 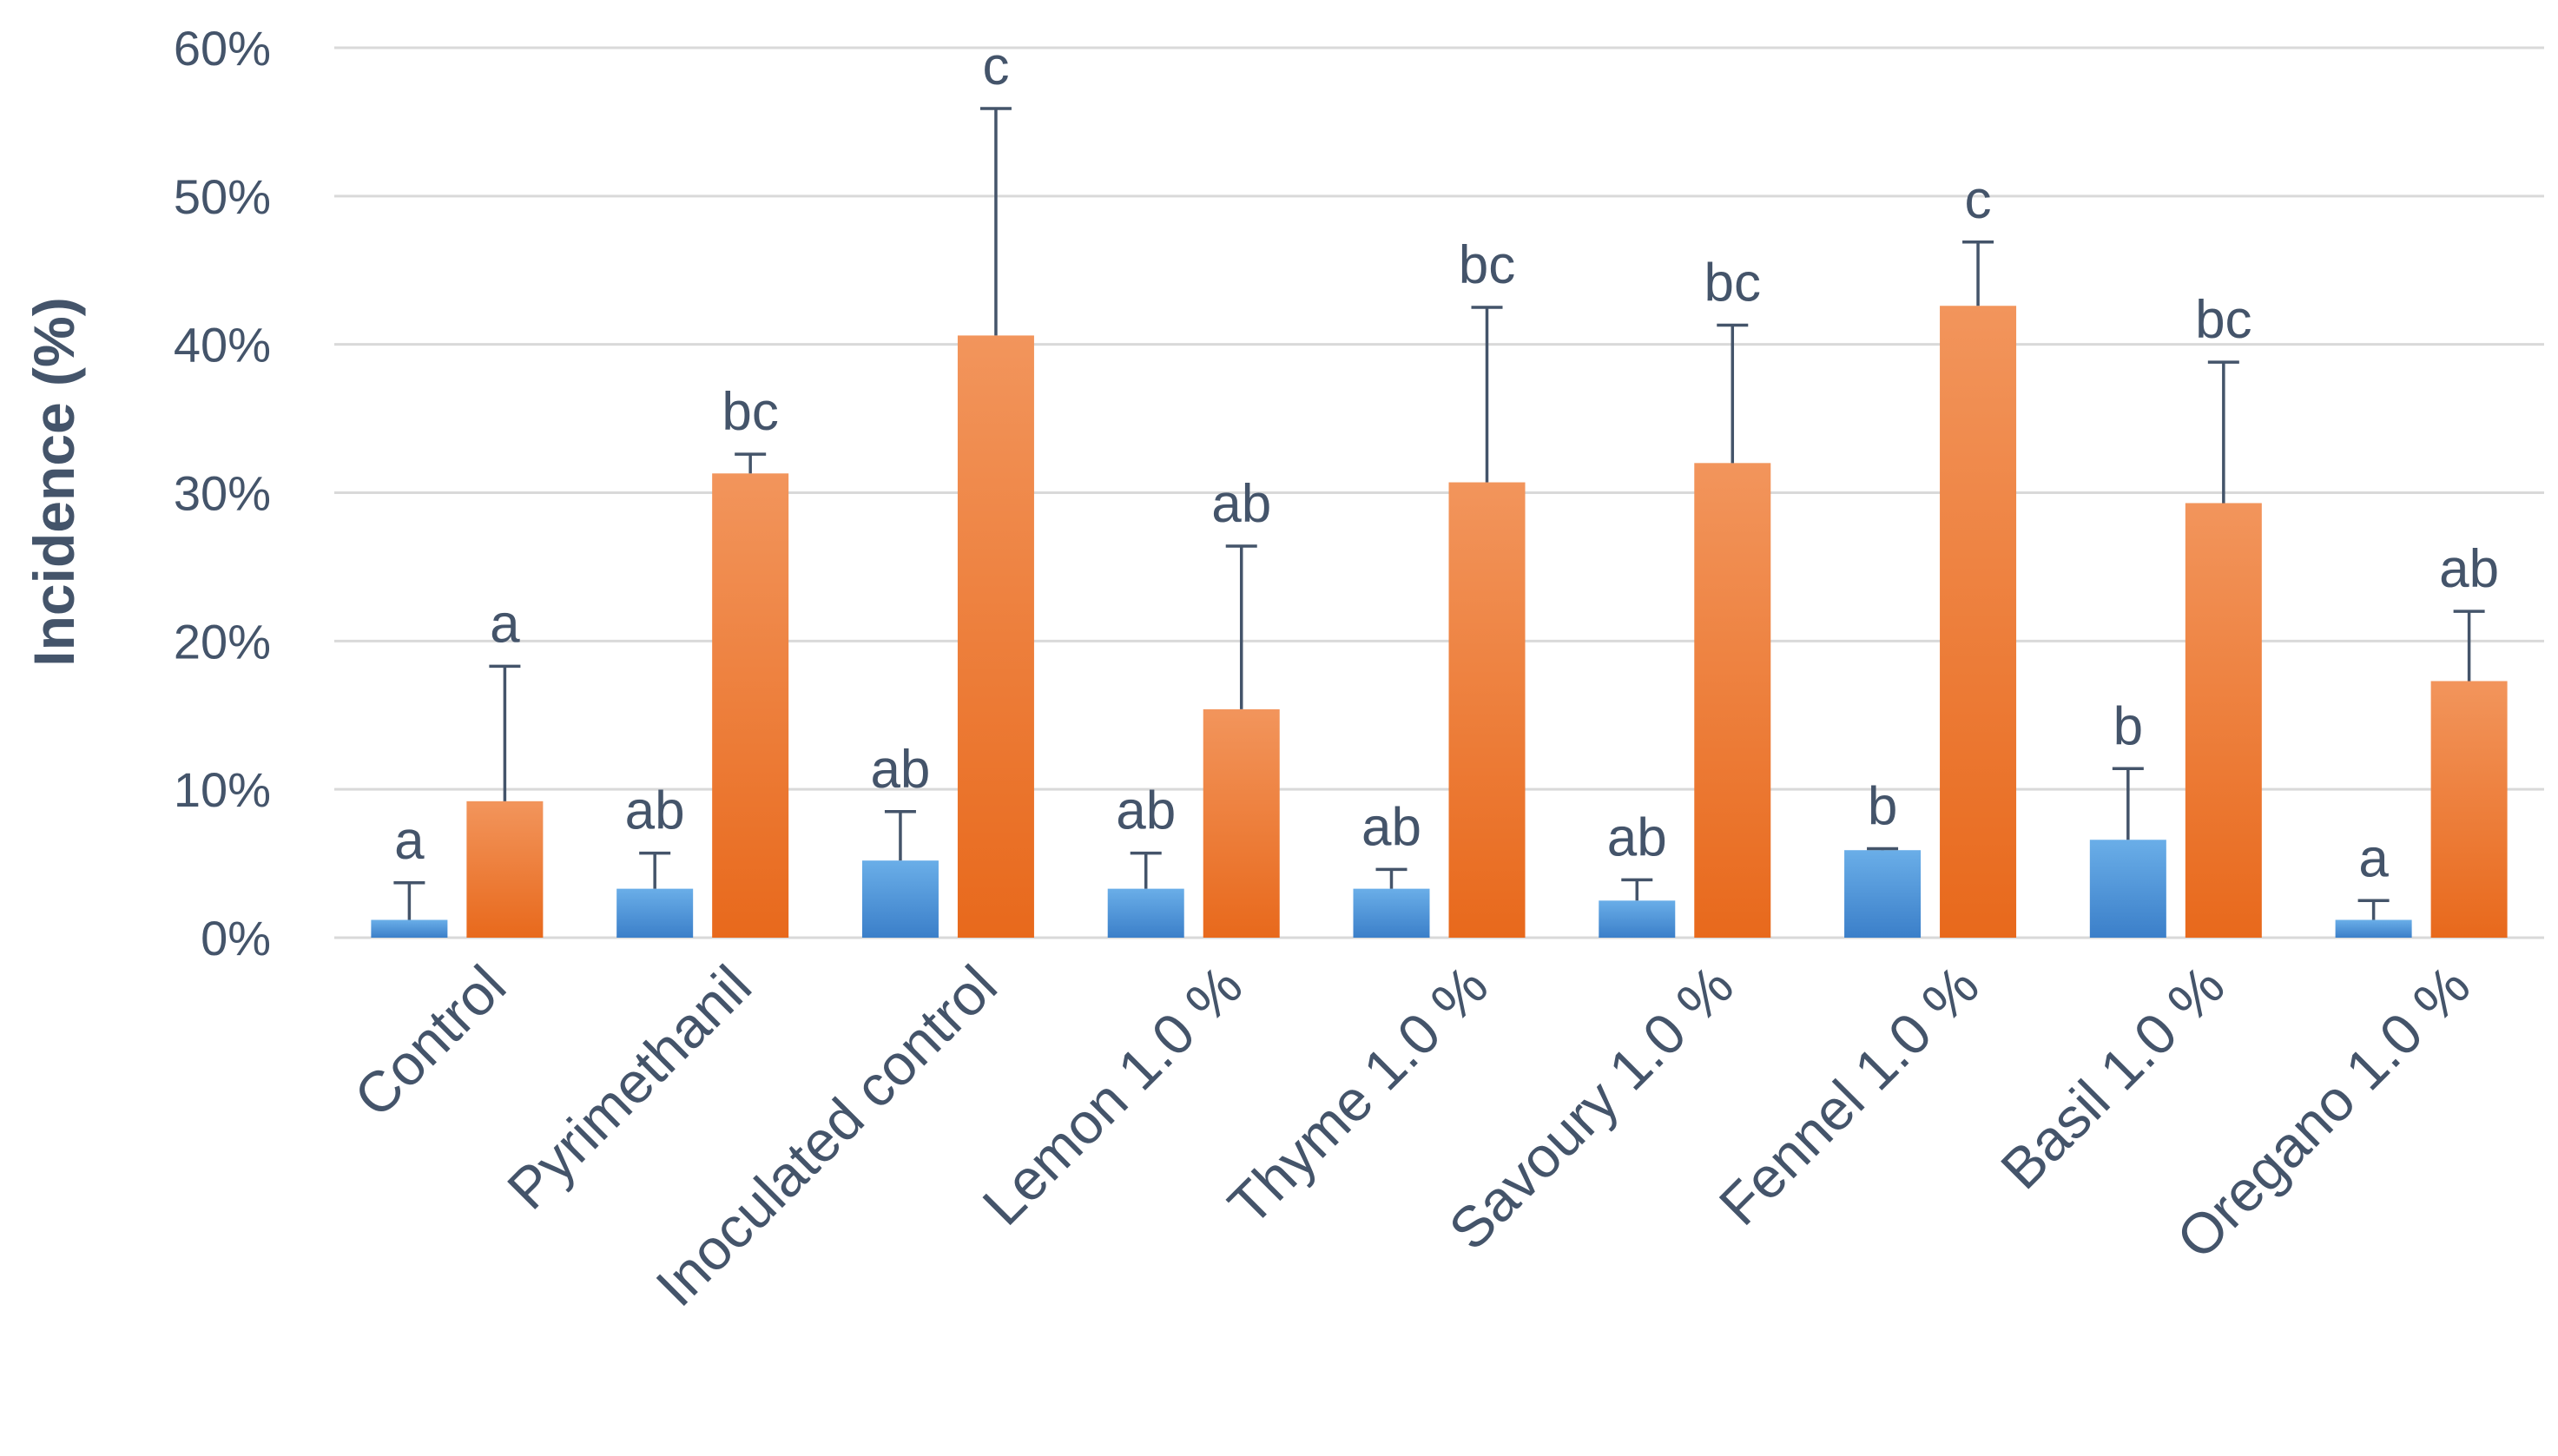 What do you see at coordinates (1978, 200) in the screenshot?
I see `significance-label-series2-6: c` at bounding box center [1978, 200].